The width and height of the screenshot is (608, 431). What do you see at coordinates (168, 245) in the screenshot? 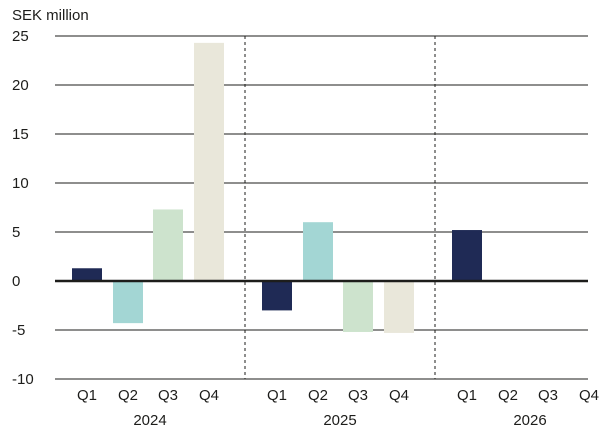
I see `bar-2024-q3` at bounding box center [168, 245].